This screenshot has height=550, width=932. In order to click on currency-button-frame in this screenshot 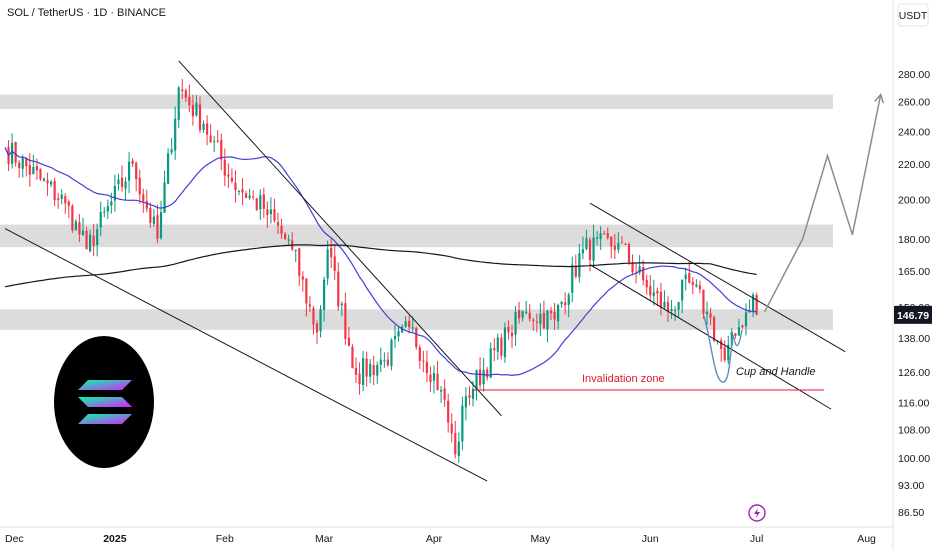, I will do `click(913, 15)`.